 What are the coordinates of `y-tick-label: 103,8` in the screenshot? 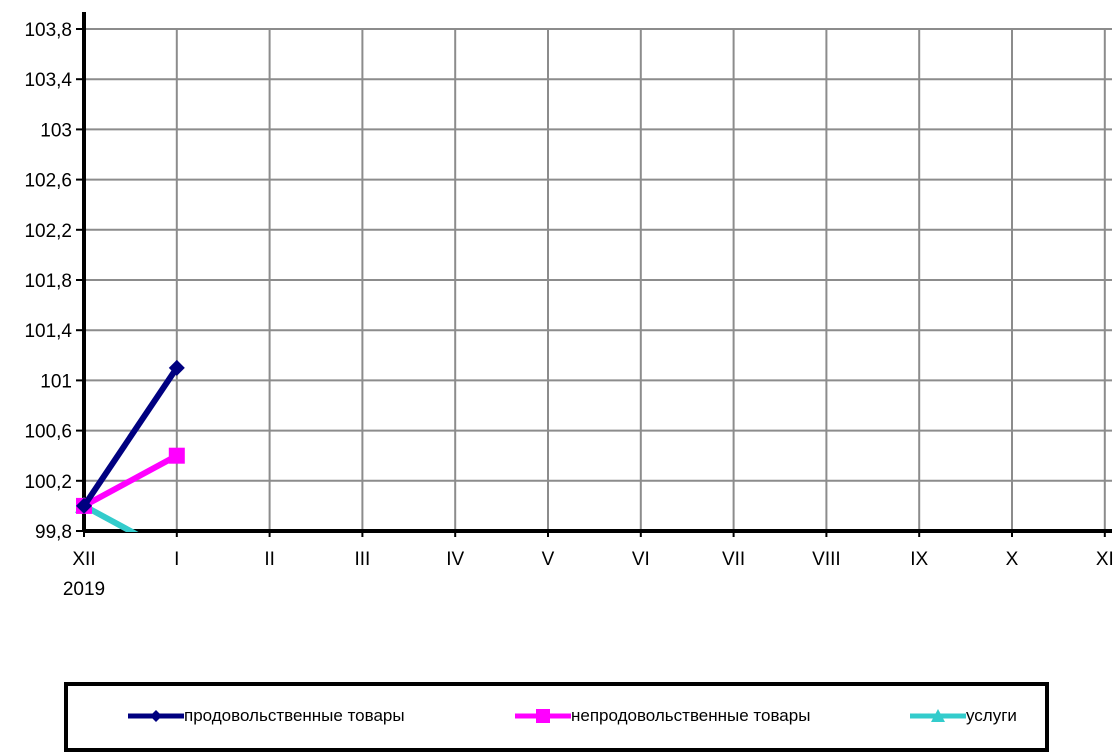 It's located at (48, 30).